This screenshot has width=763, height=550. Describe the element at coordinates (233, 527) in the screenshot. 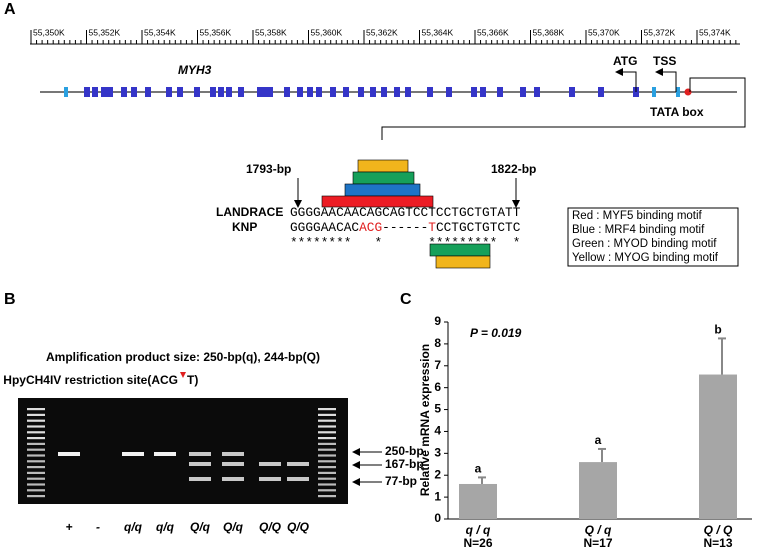

I see `lane-label: Q/q` at that location.